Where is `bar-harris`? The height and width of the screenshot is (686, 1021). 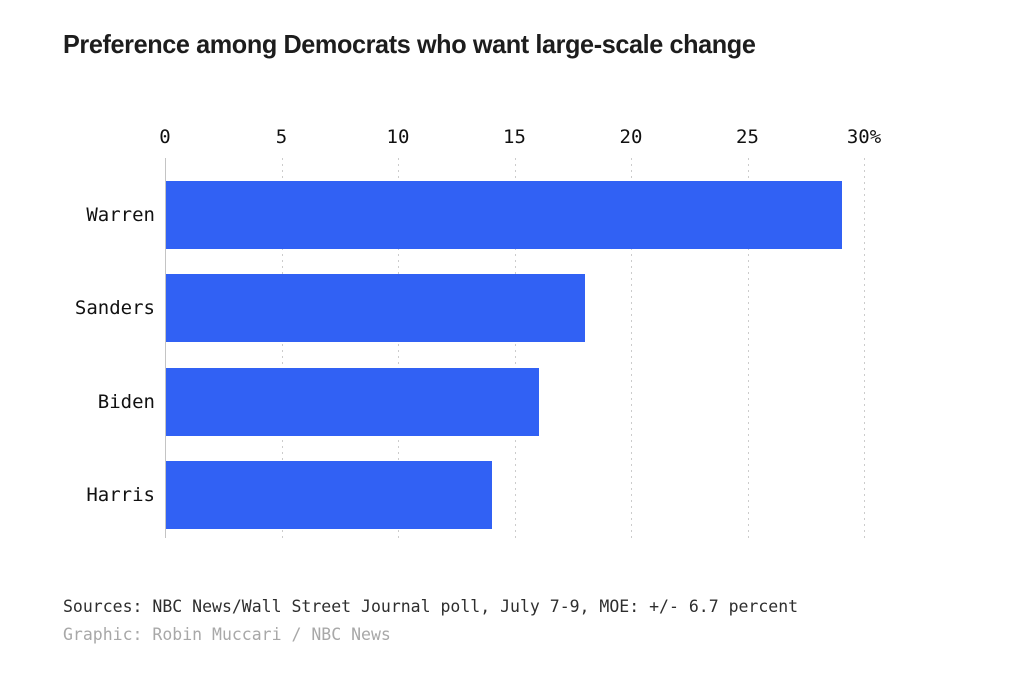
bar-harris is located at coordinates (329, 495).